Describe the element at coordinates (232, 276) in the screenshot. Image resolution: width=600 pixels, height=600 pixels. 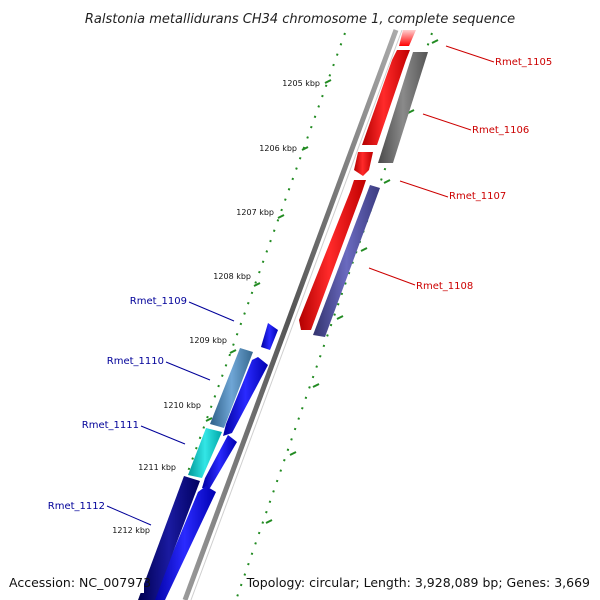
I see `tick-label: 1208 kbp` at that location.